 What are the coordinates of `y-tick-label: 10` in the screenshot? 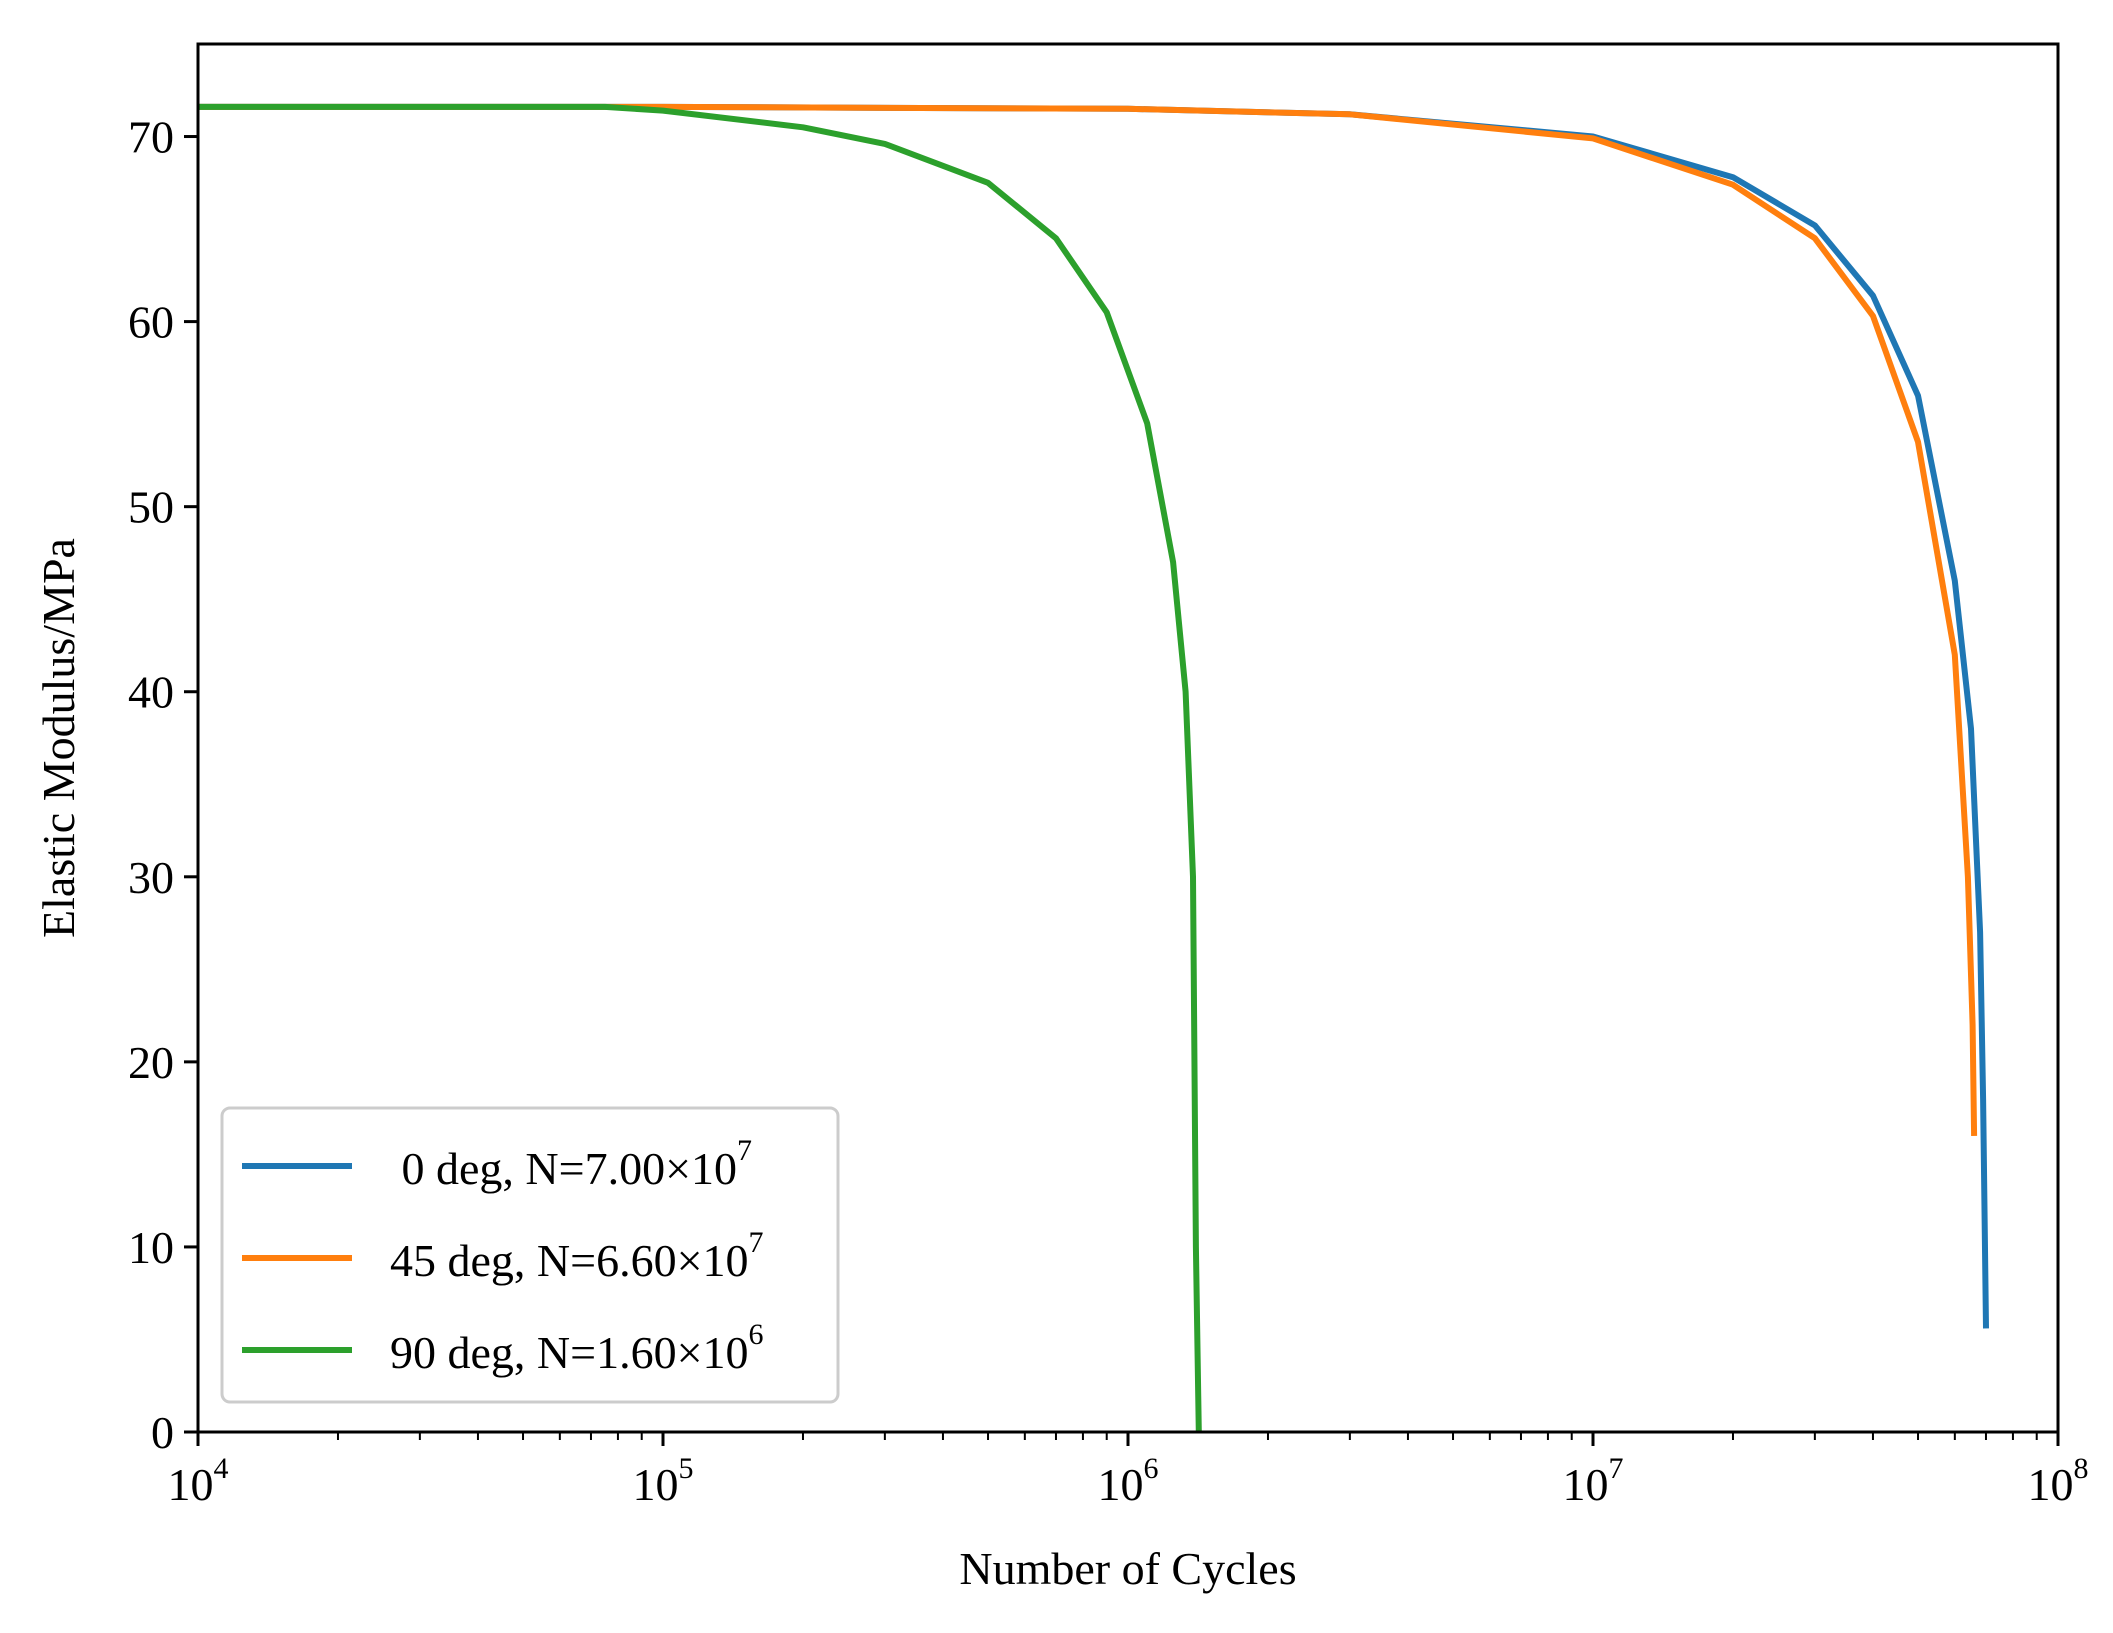 It's located at (151, 1247).